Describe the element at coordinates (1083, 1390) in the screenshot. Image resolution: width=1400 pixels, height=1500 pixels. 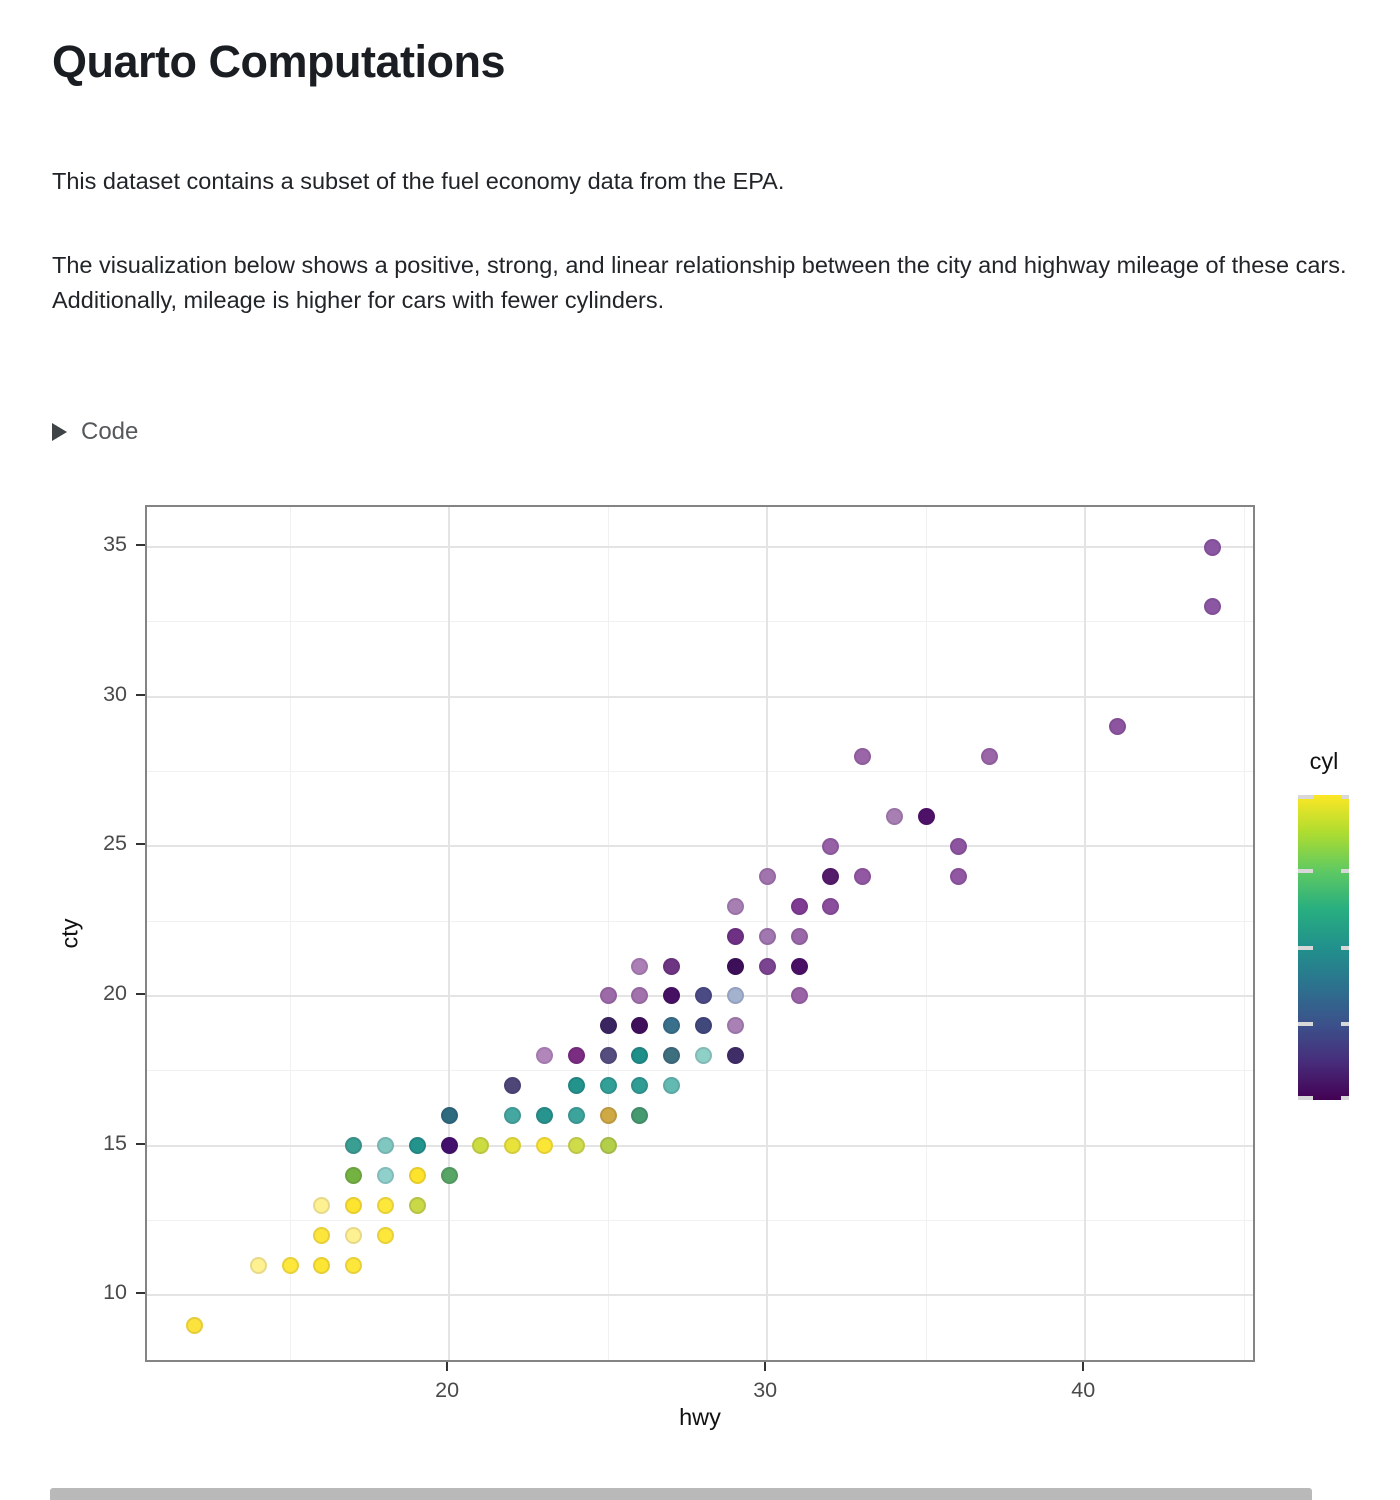
I see `x-axis-tick-label: 40` at that location.